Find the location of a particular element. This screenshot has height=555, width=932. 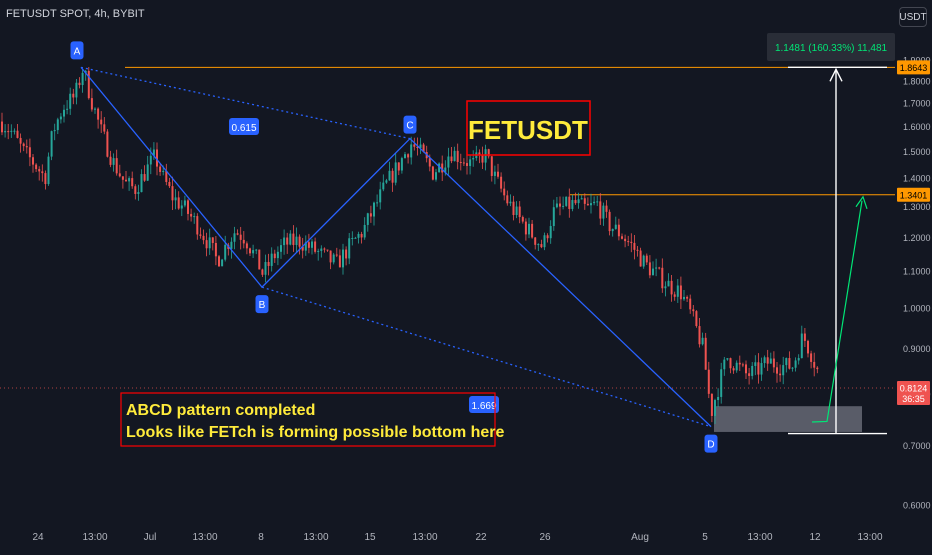

x-tick-label: Aug is located at coordinates (640, 537).